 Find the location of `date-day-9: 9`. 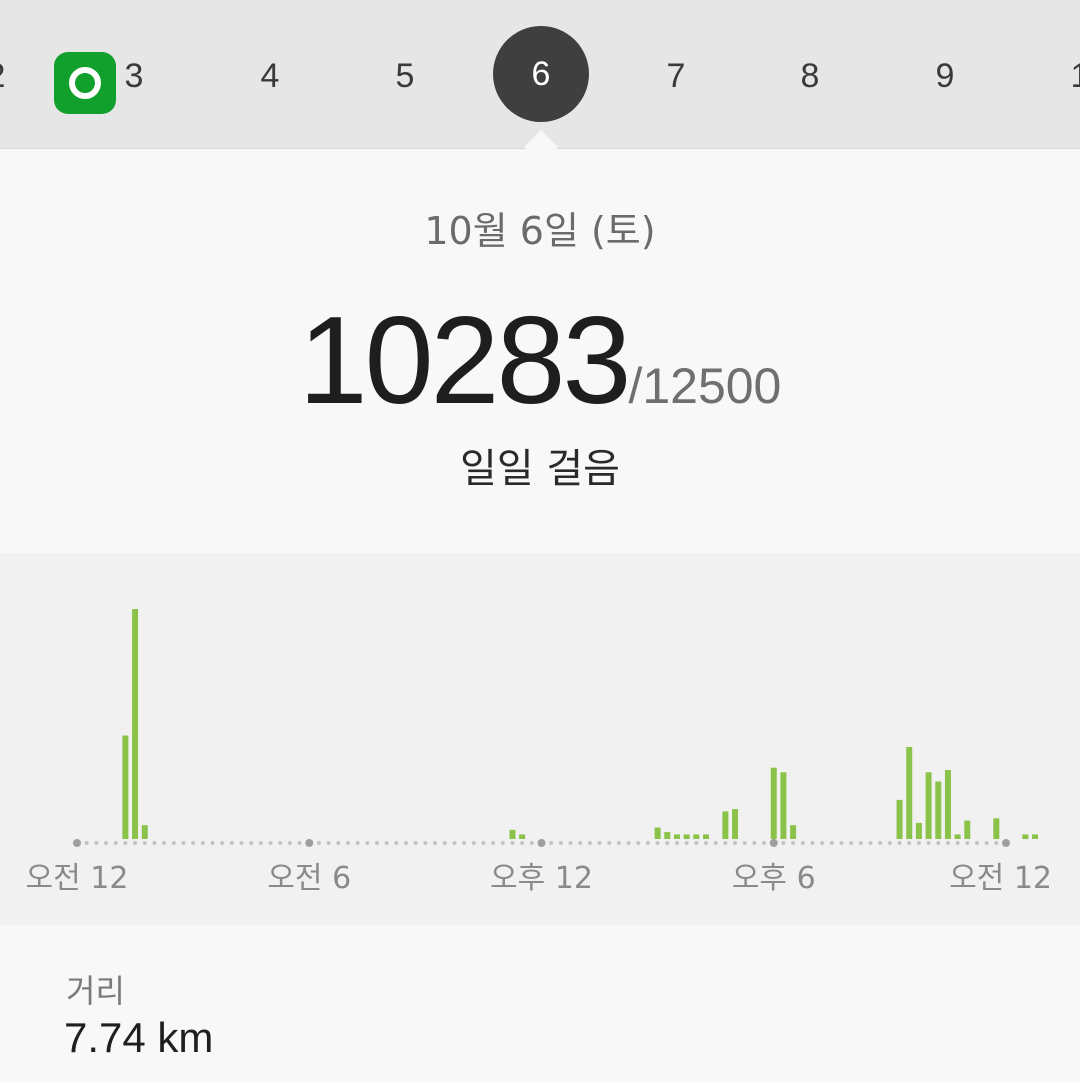

date-day-9: 9 is located at coordinates (945, 76).